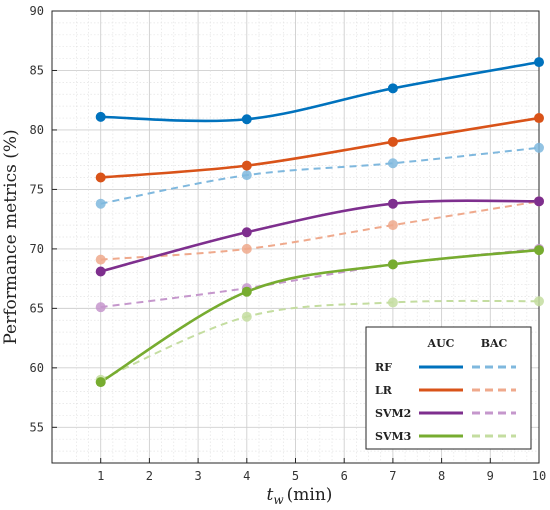 The image size is (550, 510). I want to click on series-line-lr-auc, so click(320, 147).